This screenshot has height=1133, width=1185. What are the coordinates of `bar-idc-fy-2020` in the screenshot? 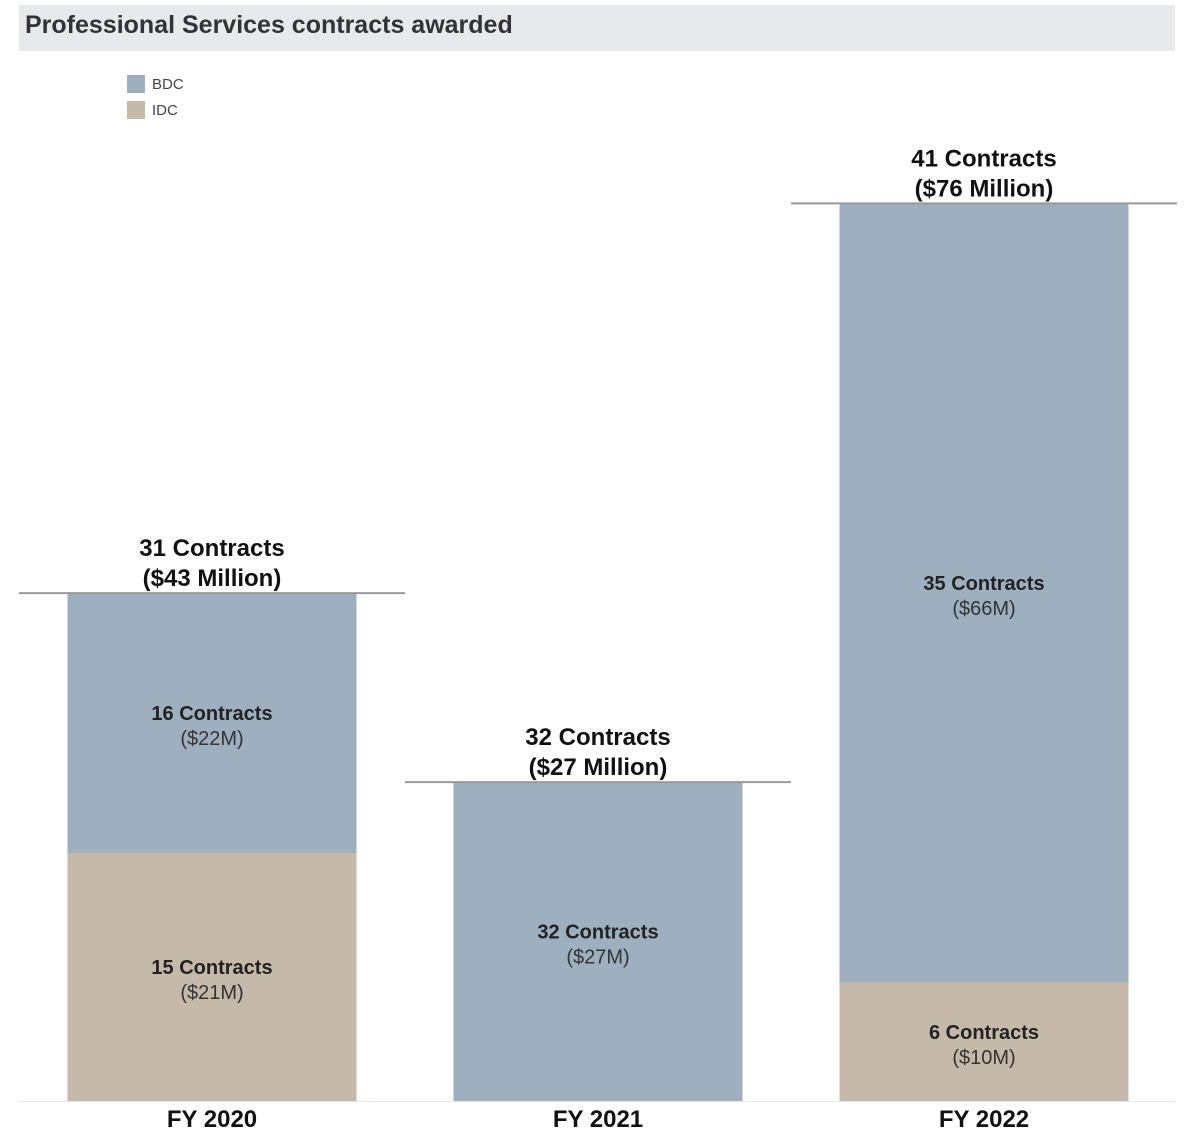 It's located at (212, 976).